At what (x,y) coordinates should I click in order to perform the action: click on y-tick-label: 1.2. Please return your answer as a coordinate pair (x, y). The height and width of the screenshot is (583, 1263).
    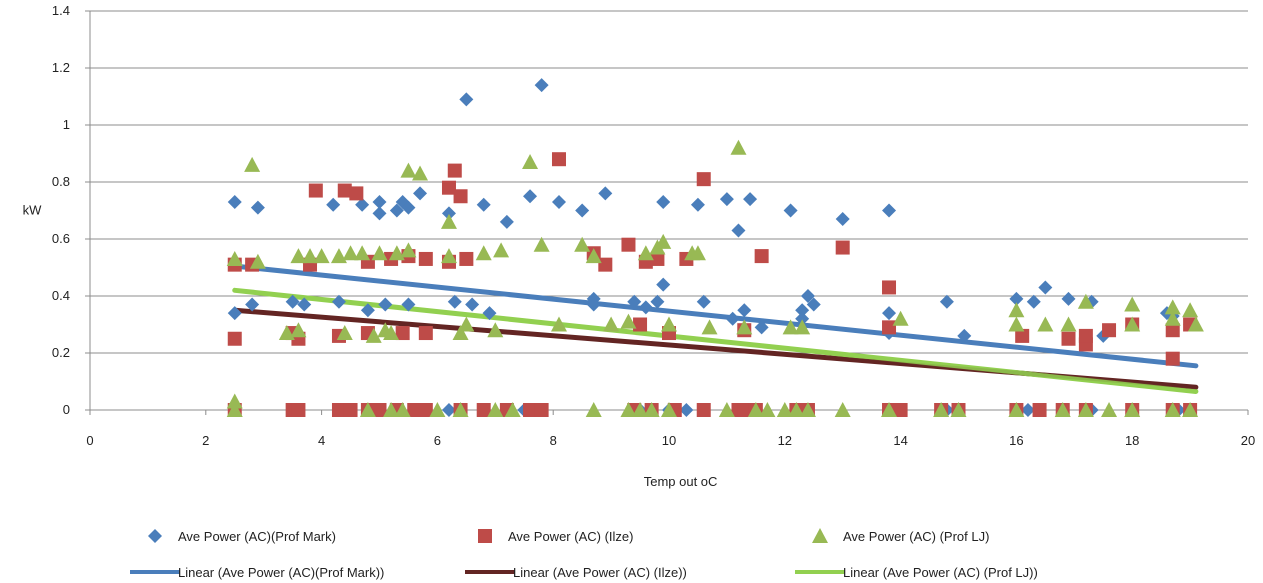
    Looking at the image, I should click on (61, 67).